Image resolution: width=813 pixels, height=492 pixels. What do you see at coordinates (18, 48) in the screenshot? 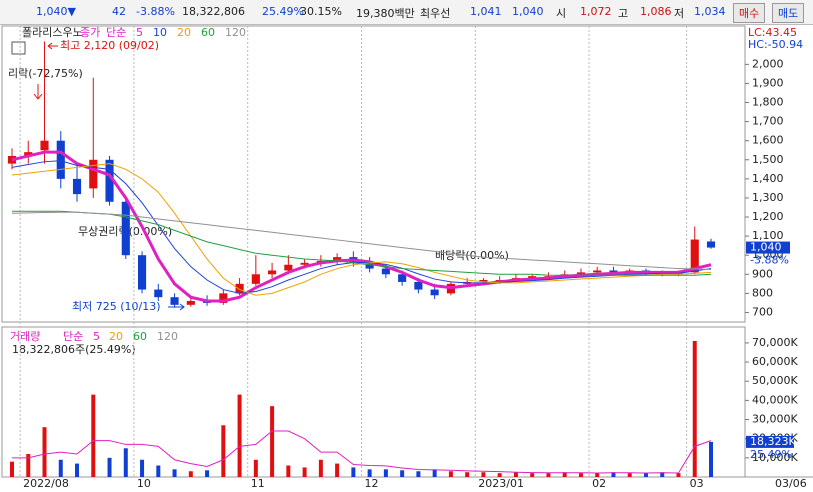
I see `settings-icon` at bounding box center [18, 48].